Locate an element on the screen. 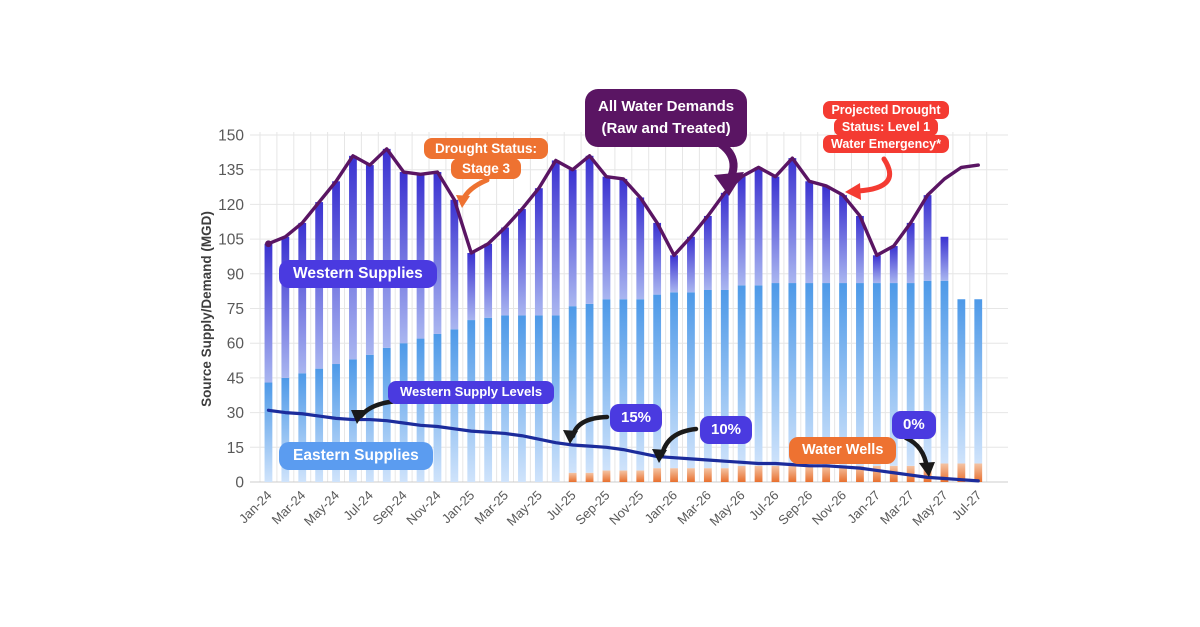 The width and height of the screenshot is (1200, 627). y-axis-tick-labels: 0 15 30 45 60 75 90 105 120 135 150 is located at coordinates (231, 310).